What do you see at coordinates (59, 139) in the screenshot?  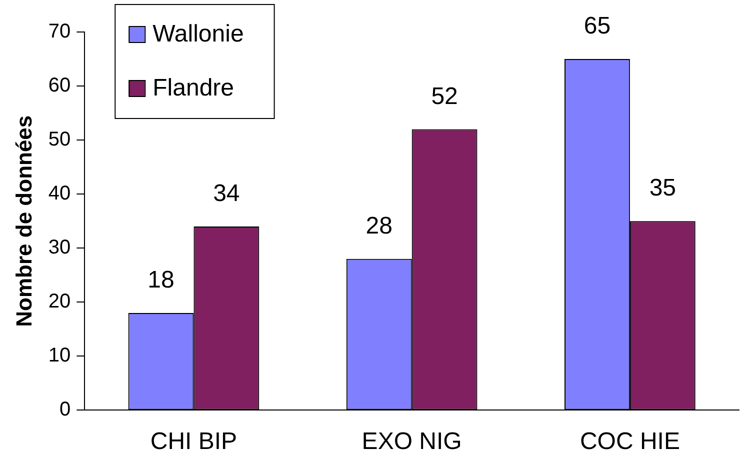 I see `y-tick-label: 50` at bounding box center [59, 139].